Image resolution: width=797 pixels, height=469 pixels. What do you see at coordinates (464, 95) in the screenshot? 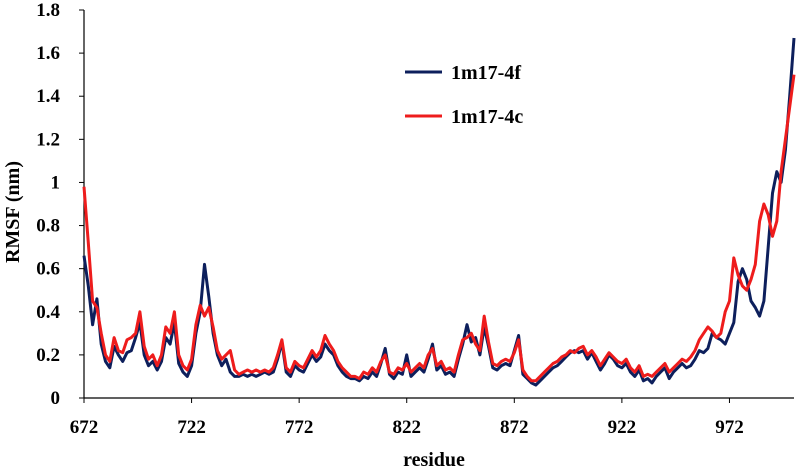
I see `legend: 1m17-4f 1m17-4c` at bounding box center [464, 95].